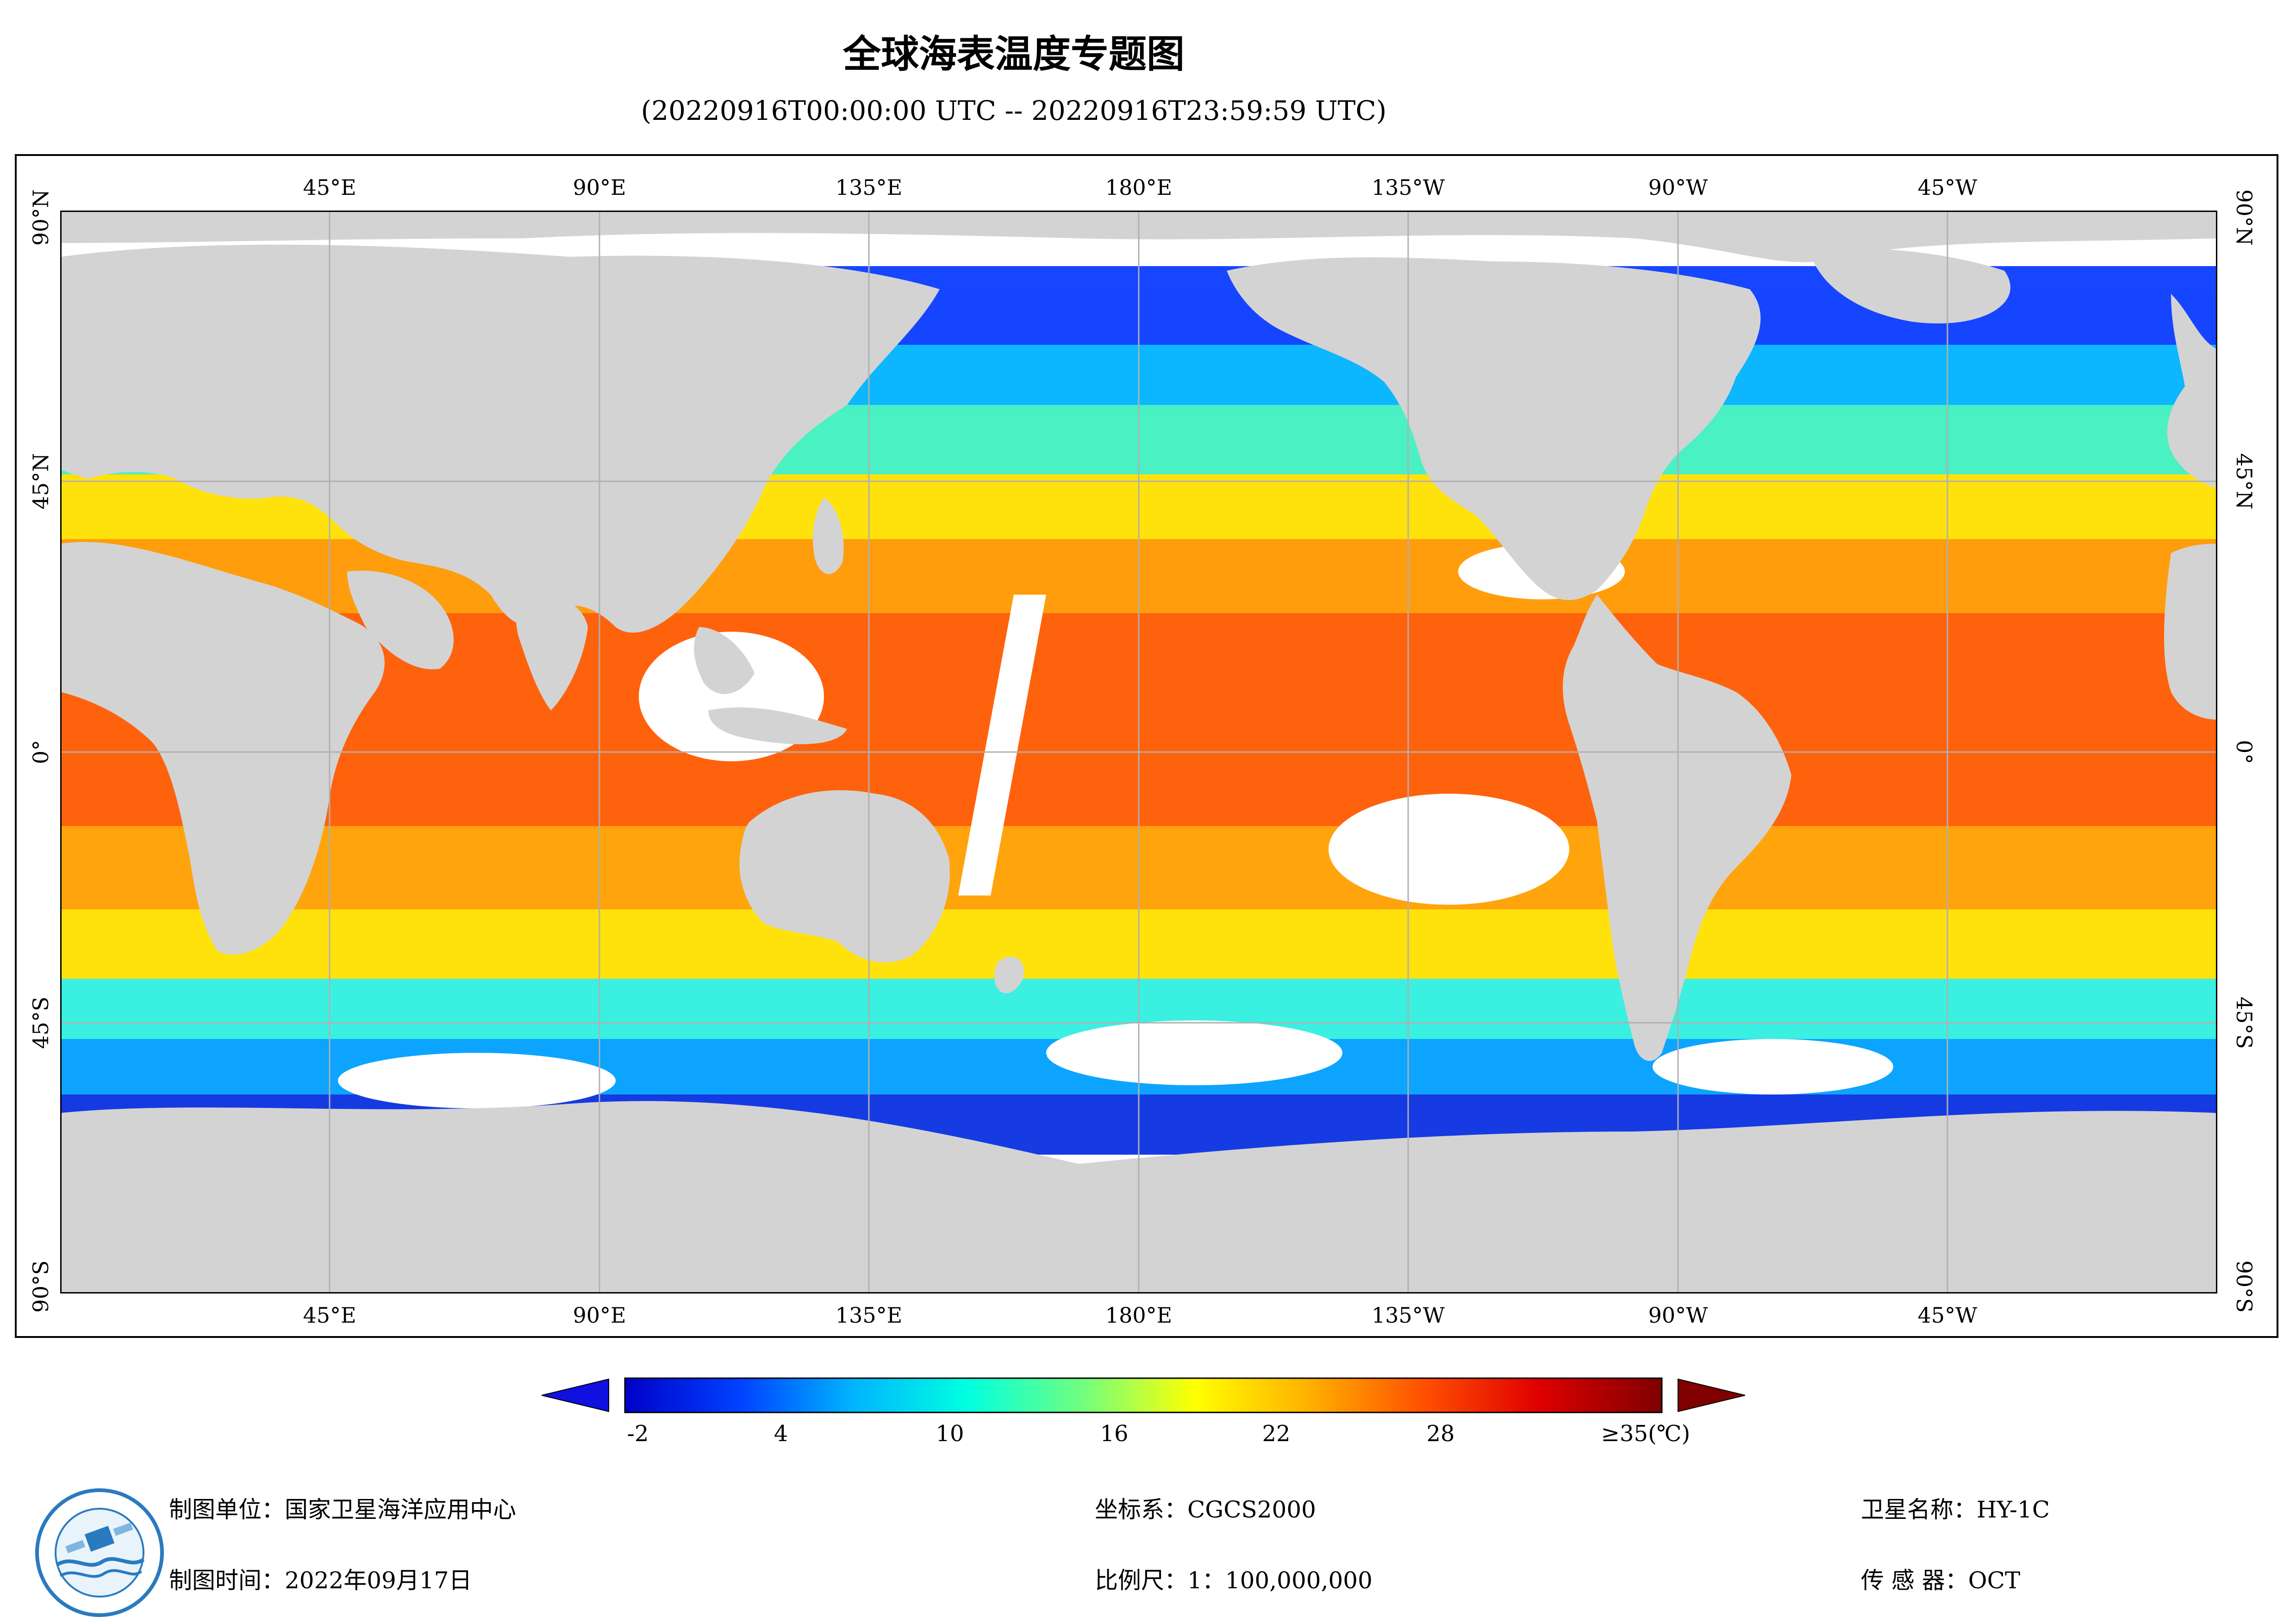 Image resolution: width=2296 pixels, height=1623 pixels. What do you see at coordinates (99, 1552) in the screenshot?
I see `nsoas-logo-icon` at bounding box center [99, 1552].